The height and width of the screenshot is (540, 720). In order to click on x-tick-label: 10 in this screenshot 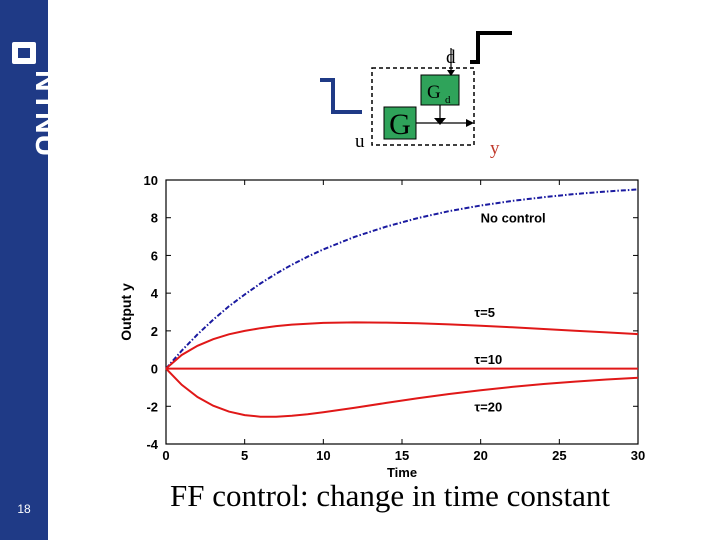, I will do `click(323, 455)`.